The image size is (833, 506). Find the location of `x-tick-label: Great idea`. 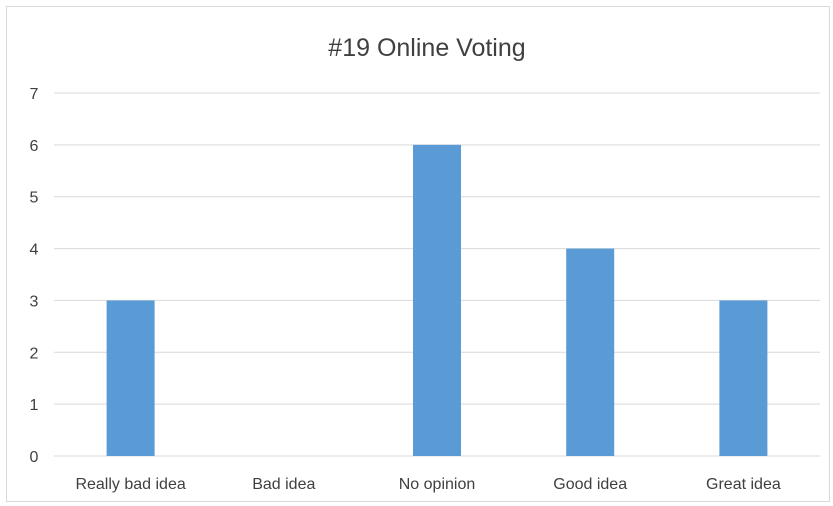

x-tick-label: Great idea is located at coordinates (743, 484).